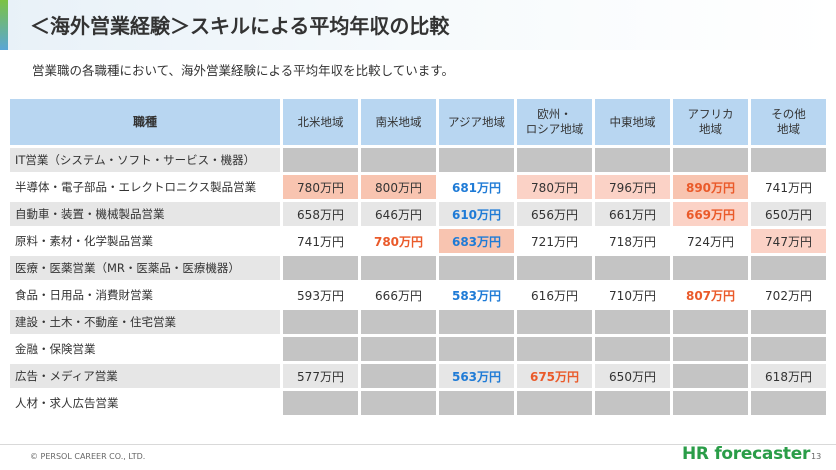 This screenshot has height=470, width=836. What do you see at coordinates (145, 349) in the screenshot?
I see `job-type-cell: 金融・保険営業` at bounding box center [145, 349].